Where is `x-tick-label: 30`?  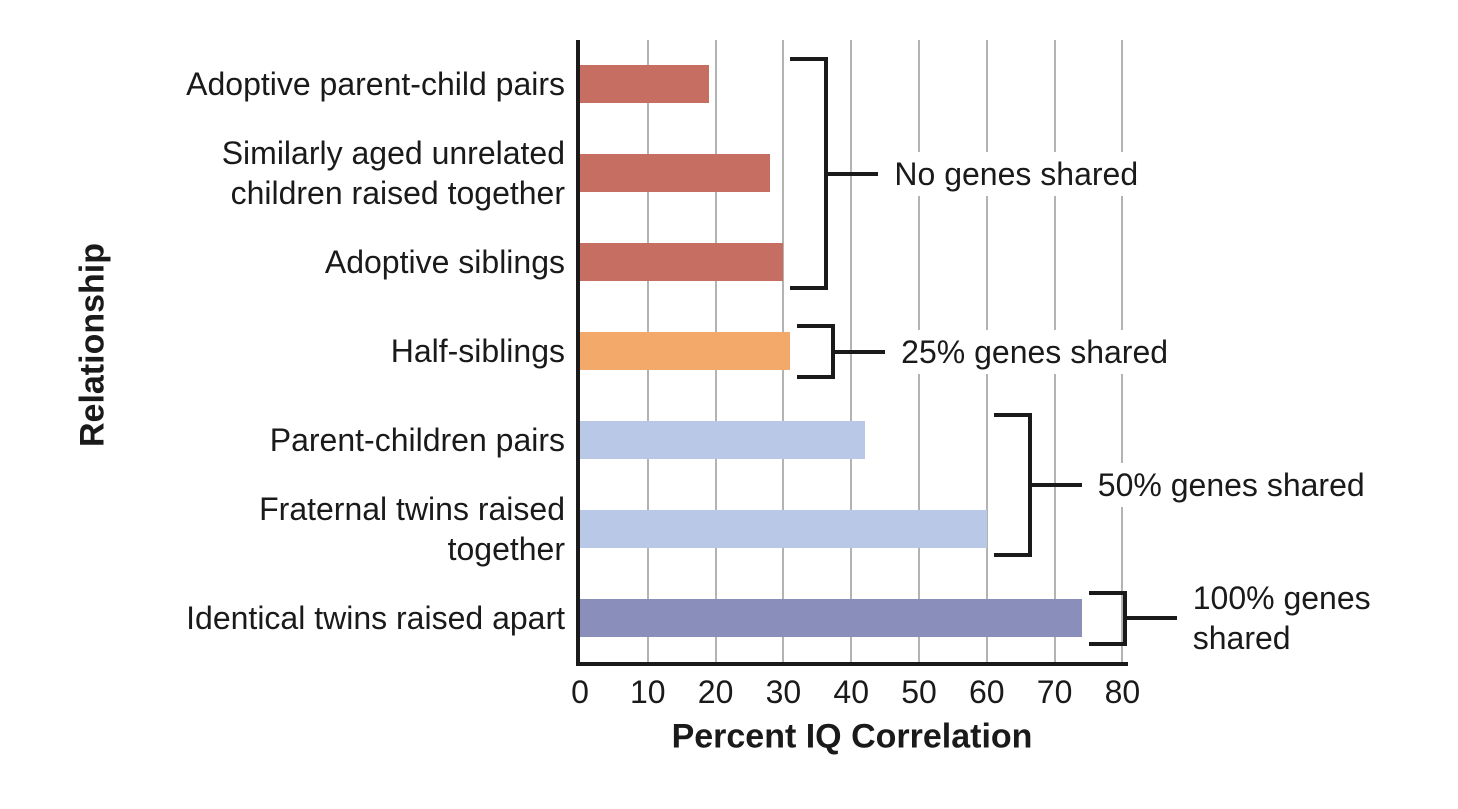
x-tick-label: 30 is located at coordinates (783, 692).